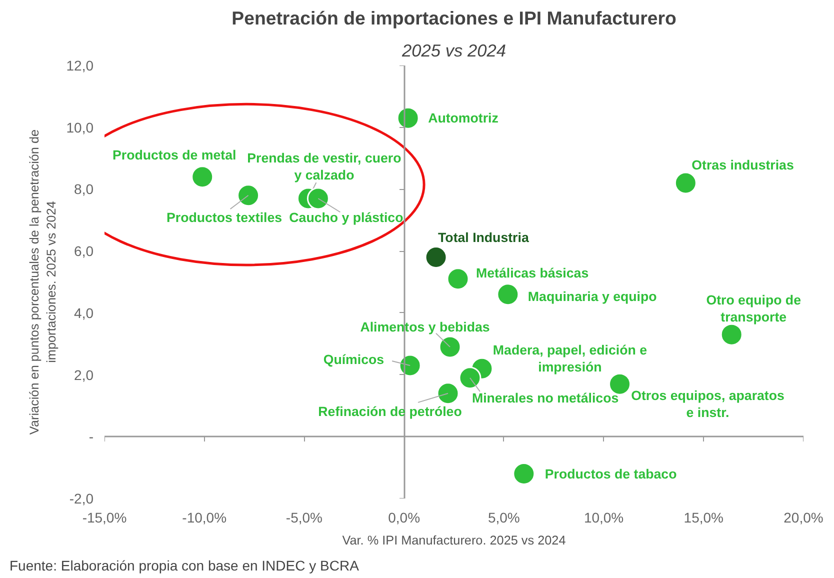 The width and height of the screenshot is (834, 578). I want to click on chart-title: Penetración de importaciones e IPI Manufacturero, so click(454, 18).